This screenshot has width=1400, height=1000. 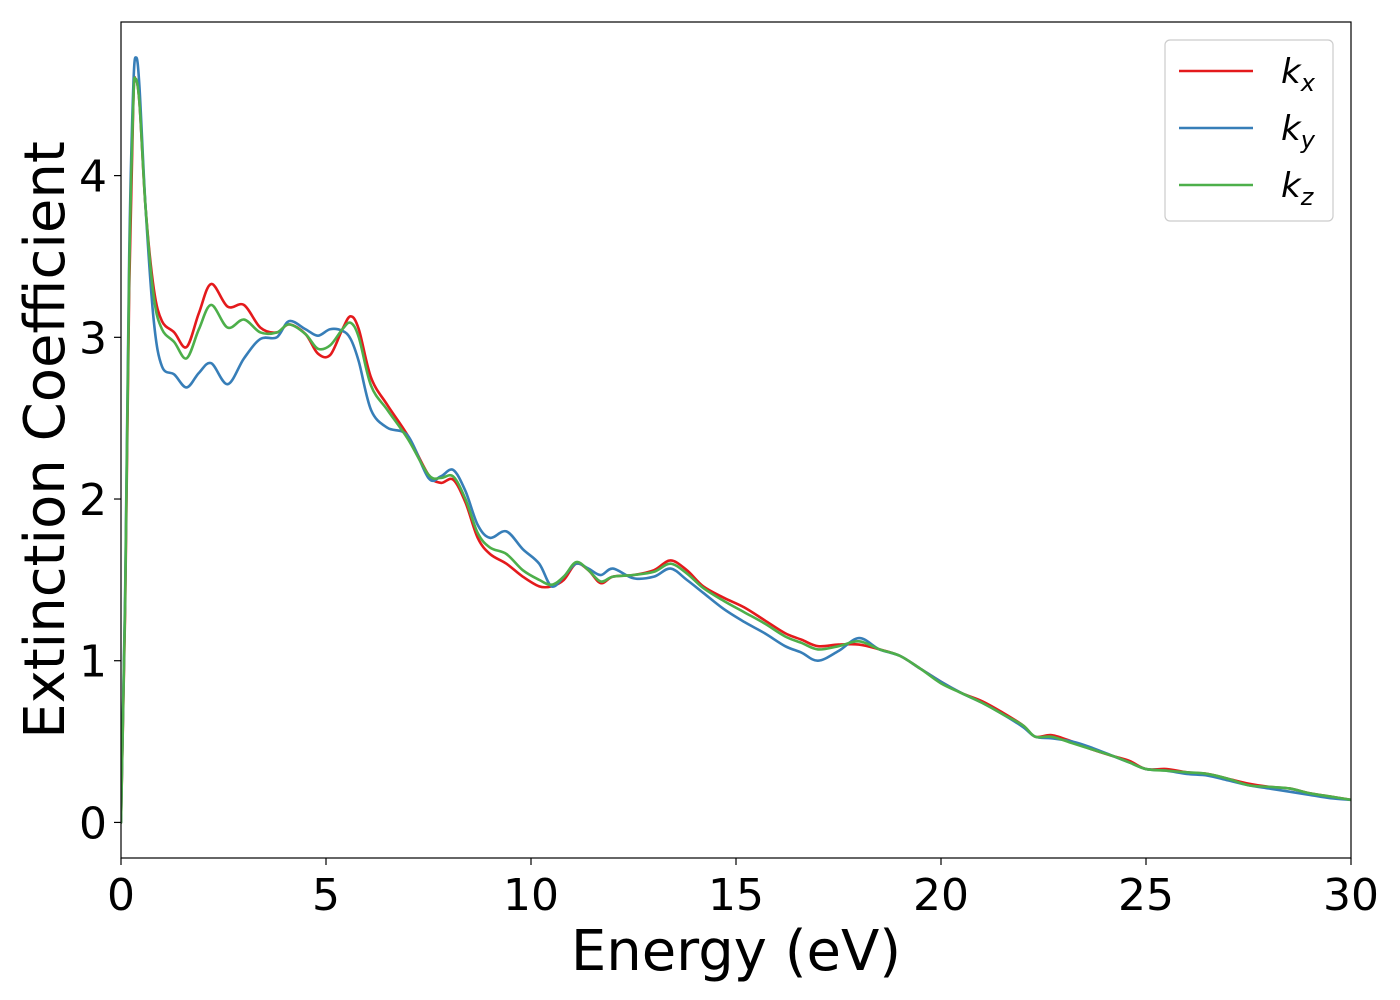 I want to click on x-tick-label: 0, so click(x=121, y=895).